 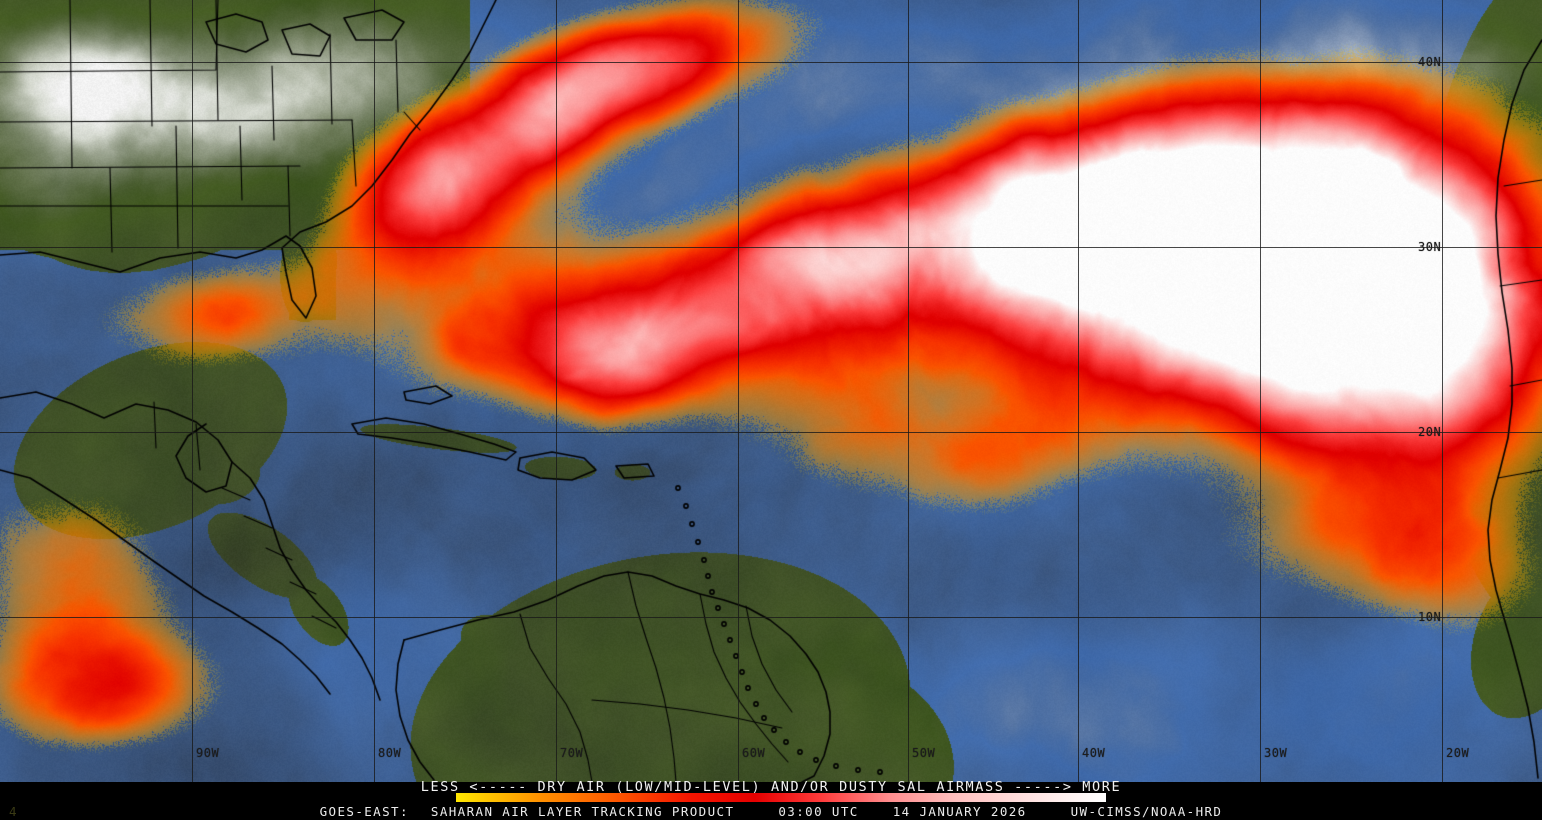 I want to click on observation-date: 14 JANUARY 2026, so click(x=959, y=811).